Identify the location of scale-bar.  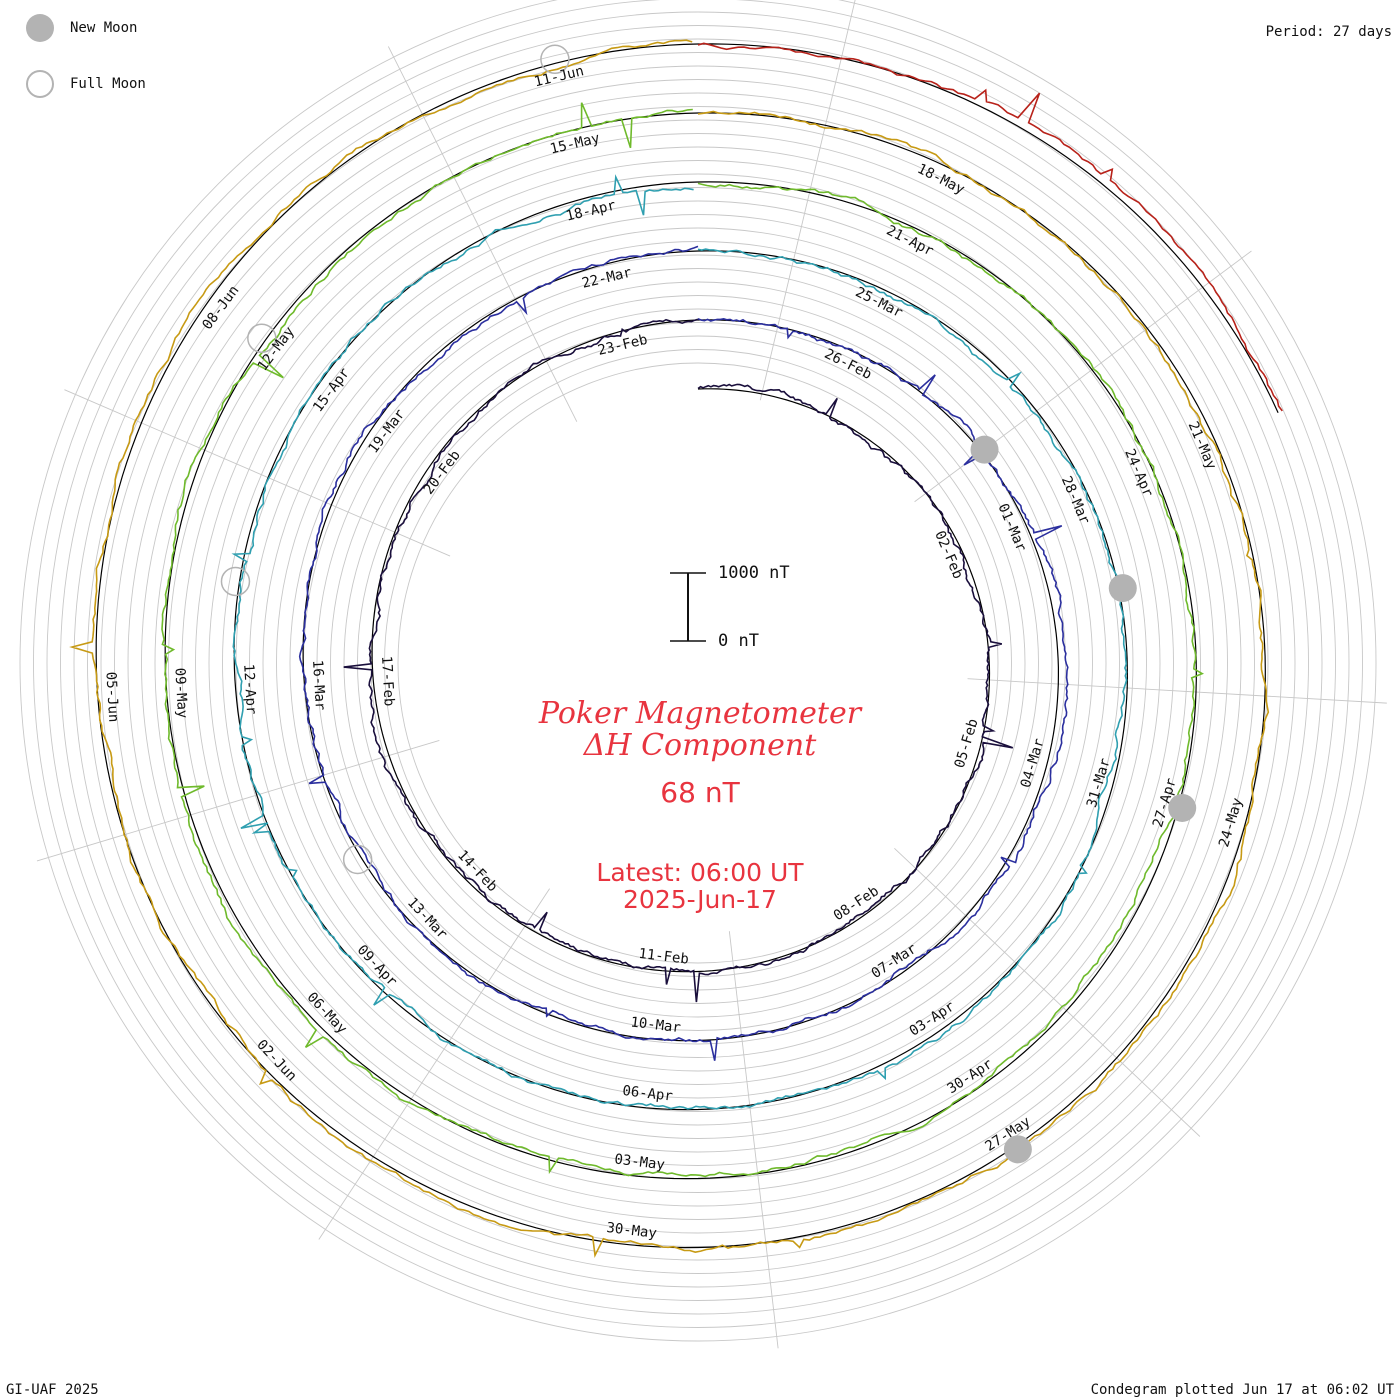
(688, 607).